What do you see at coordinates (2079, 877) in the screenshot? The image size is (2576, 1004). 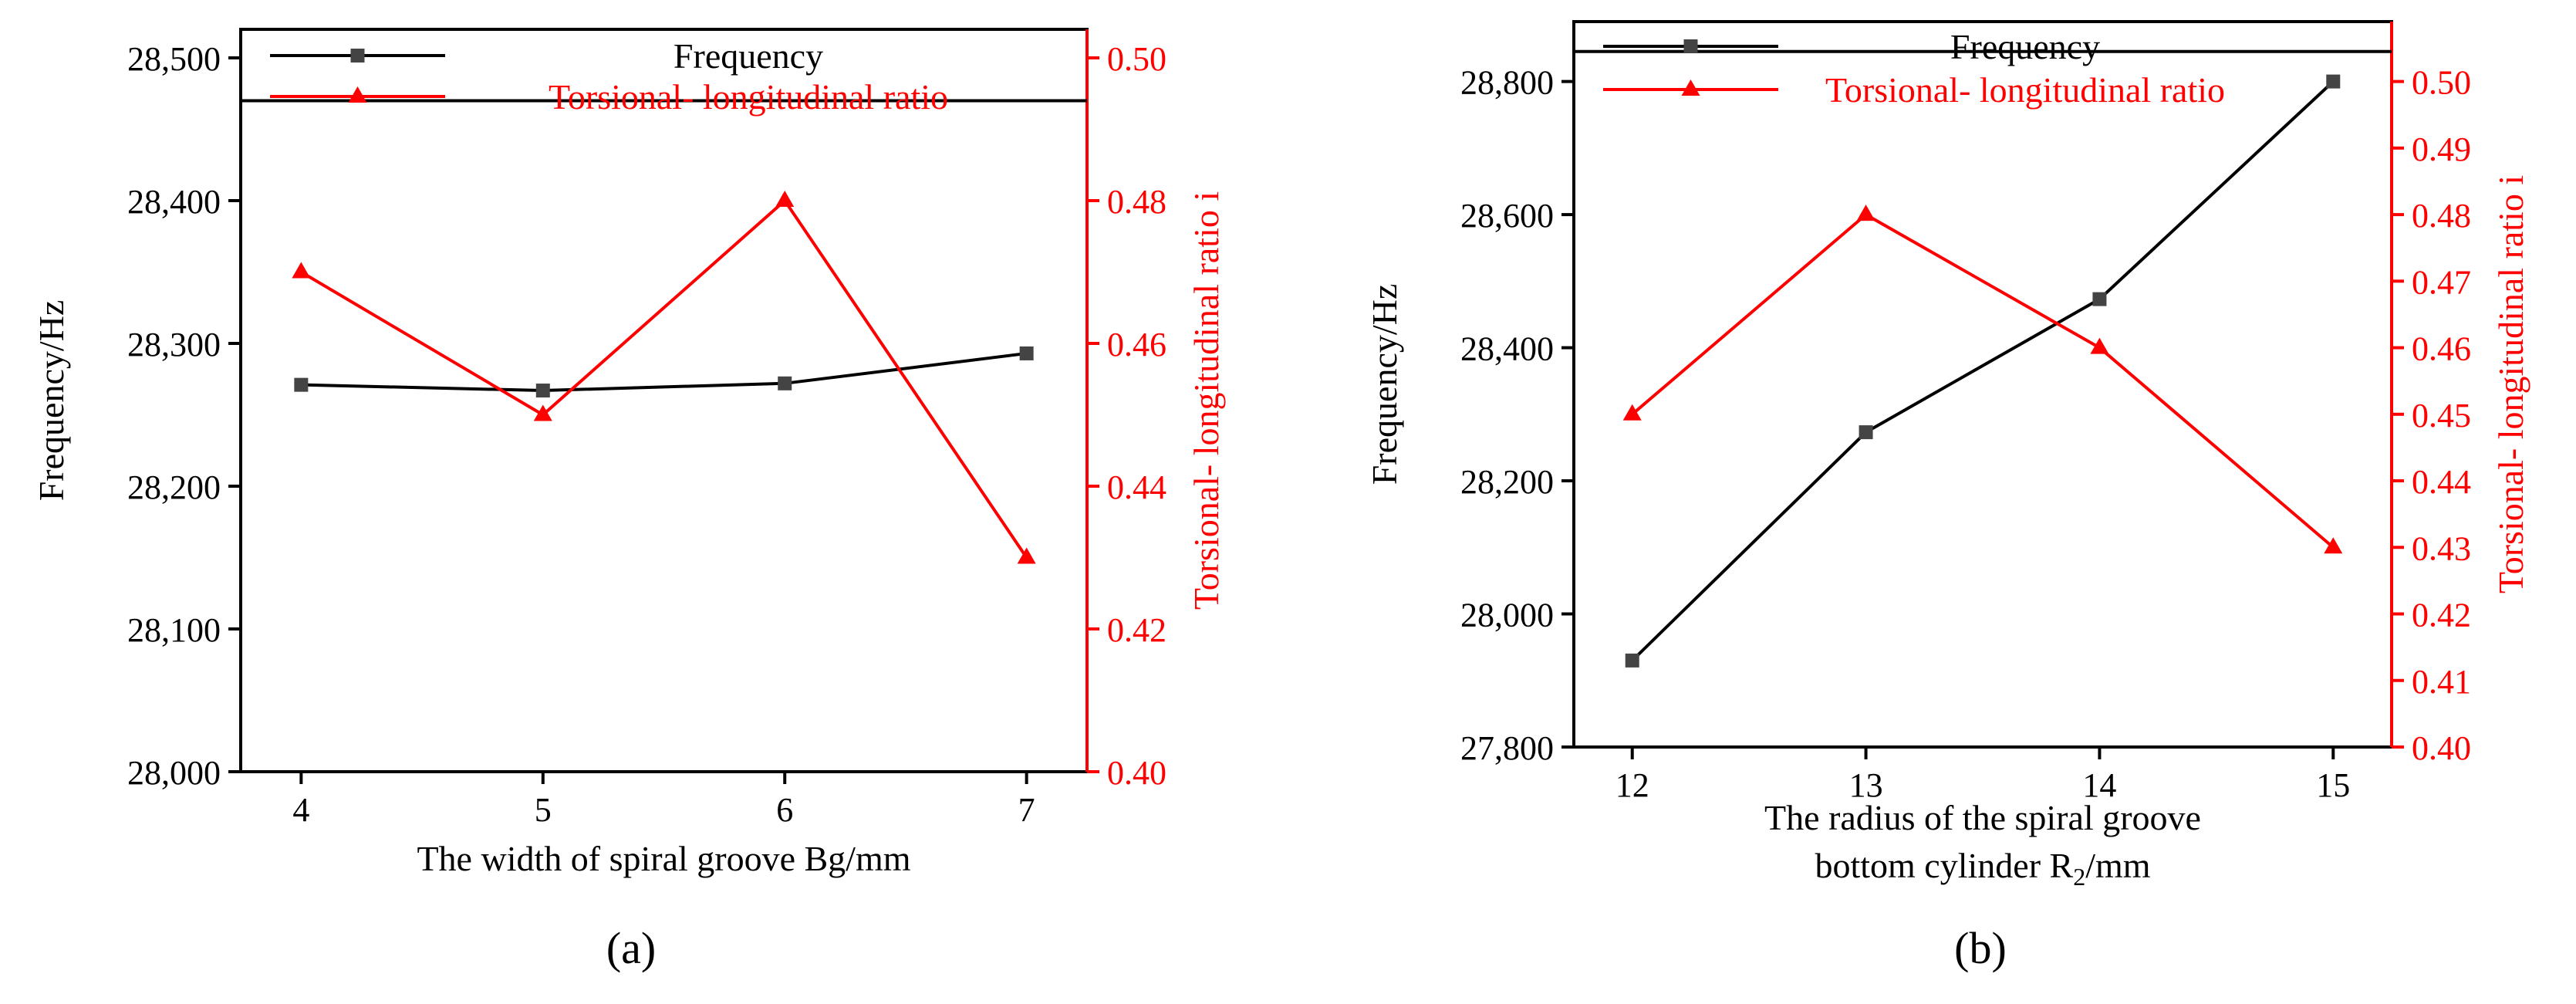 I see `x-axis-label-subscript: 2` at bounding box center [2079, 877].